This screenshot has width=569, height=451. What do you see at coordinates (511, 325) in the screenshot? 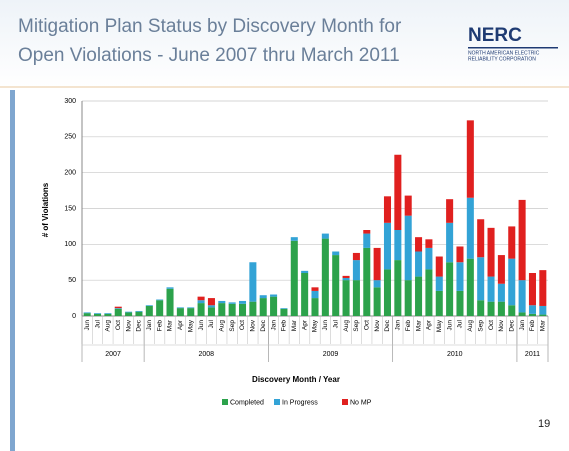
I see `x-tick-label: Dec` at bounding box center [511, 325].